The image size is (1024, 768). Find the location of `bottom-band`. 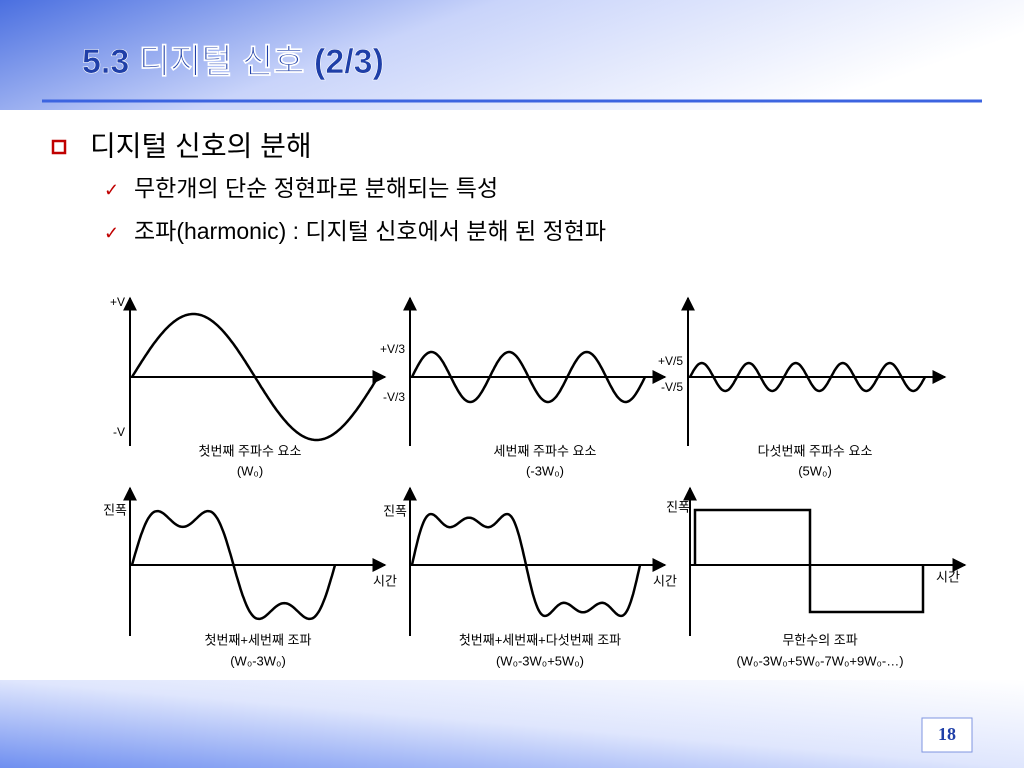

bottom-band is located at coordinates (512, 724).